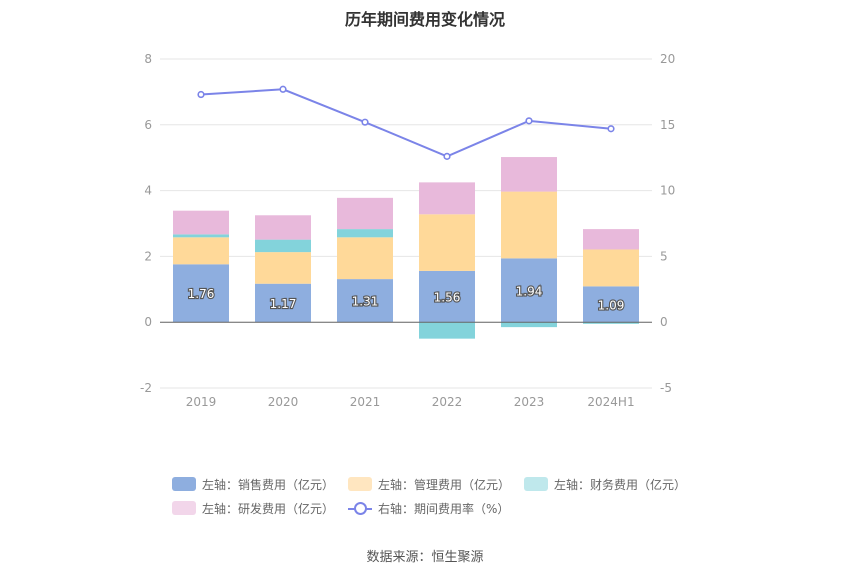 Image resolution: width=850 pixels, height=575 pixels. I want to click on bar-data-label: 1.09, so click(611, 305).